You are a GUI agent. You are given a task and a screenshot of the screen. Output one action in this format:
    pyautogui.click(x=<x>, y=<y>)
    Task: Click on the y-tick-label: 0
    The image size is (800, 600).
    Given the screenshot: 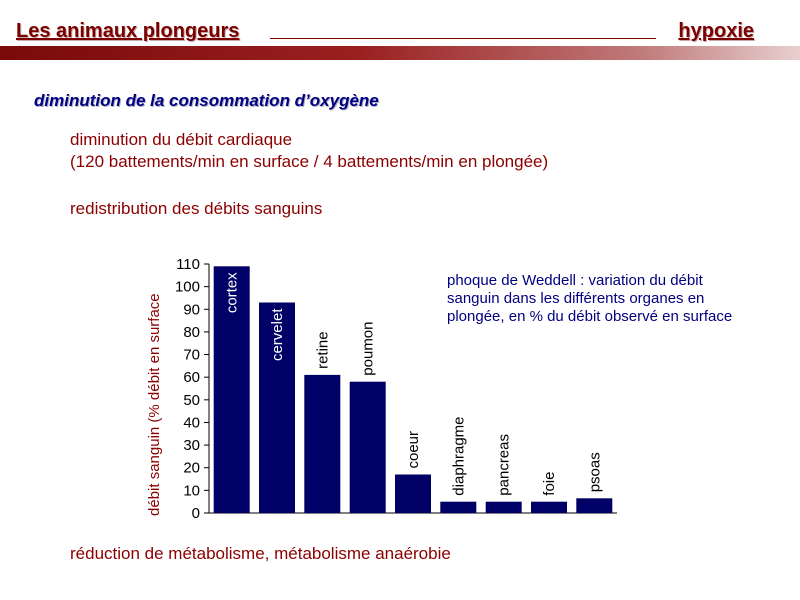 What is the action you would take?
    pyautogui.click(x=196, y=513)
    